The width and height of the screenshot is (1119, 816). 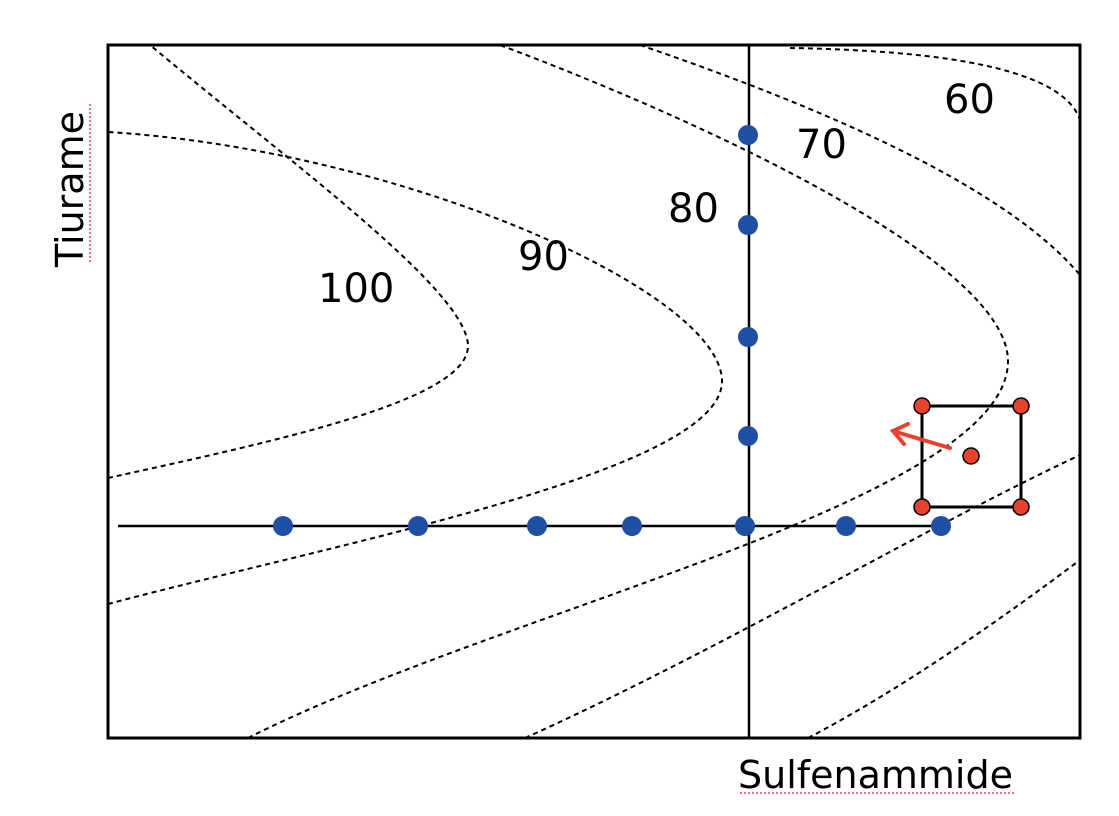 I want to click on contour-label-70: 70, so click(x=821, y=145).